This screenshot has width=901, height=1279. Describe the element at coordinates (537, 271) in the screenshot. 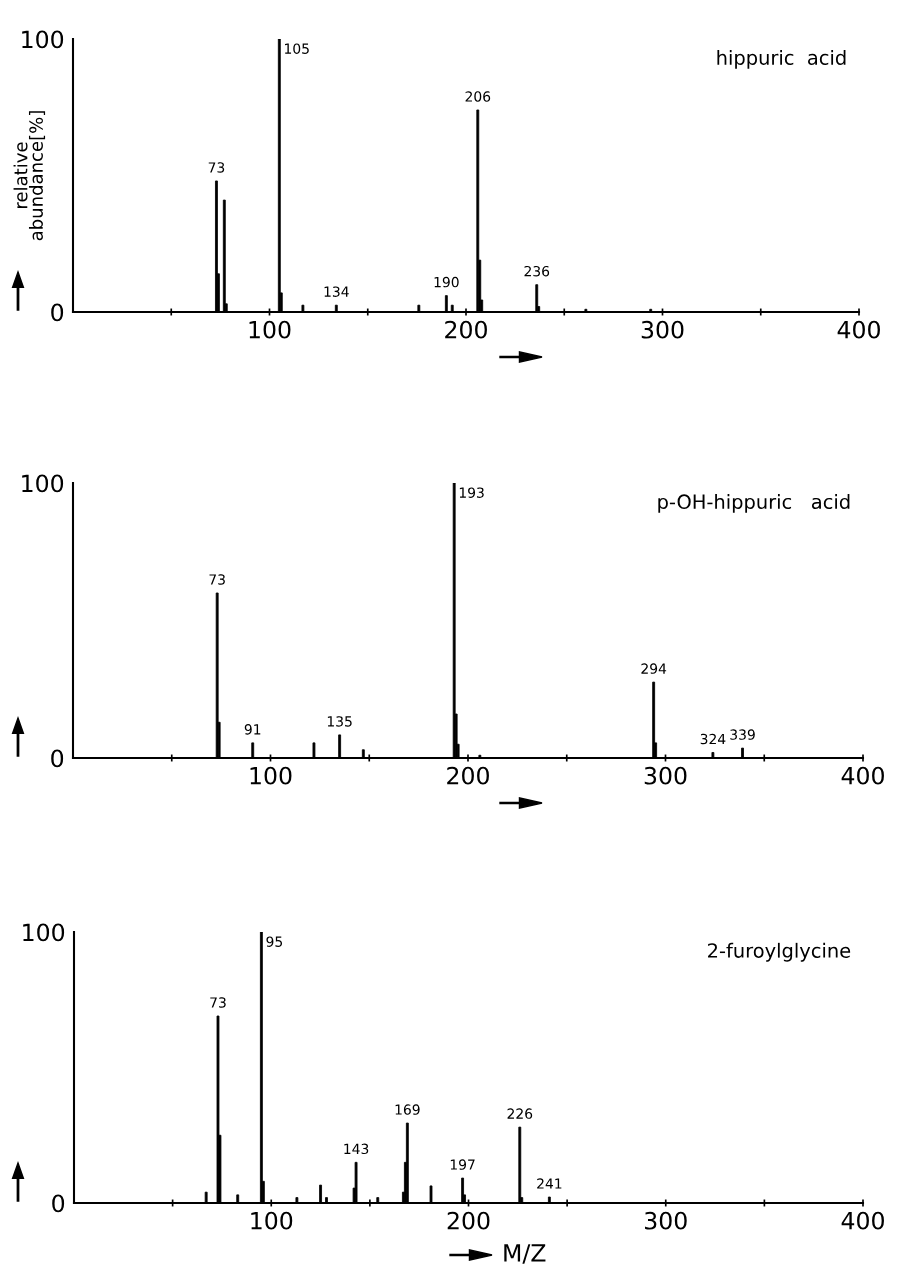

I see `annotation: 236` at that location.